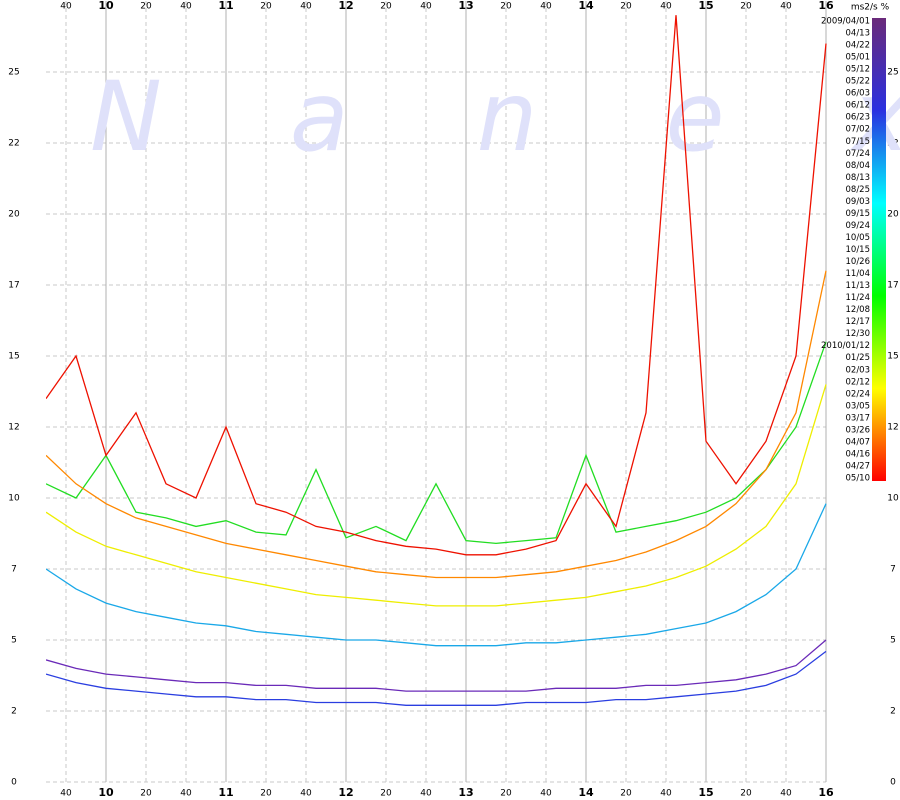 This screenshot has height=800, width=900. I want to click on colorbar-label: 10/05, so click(858, 238).